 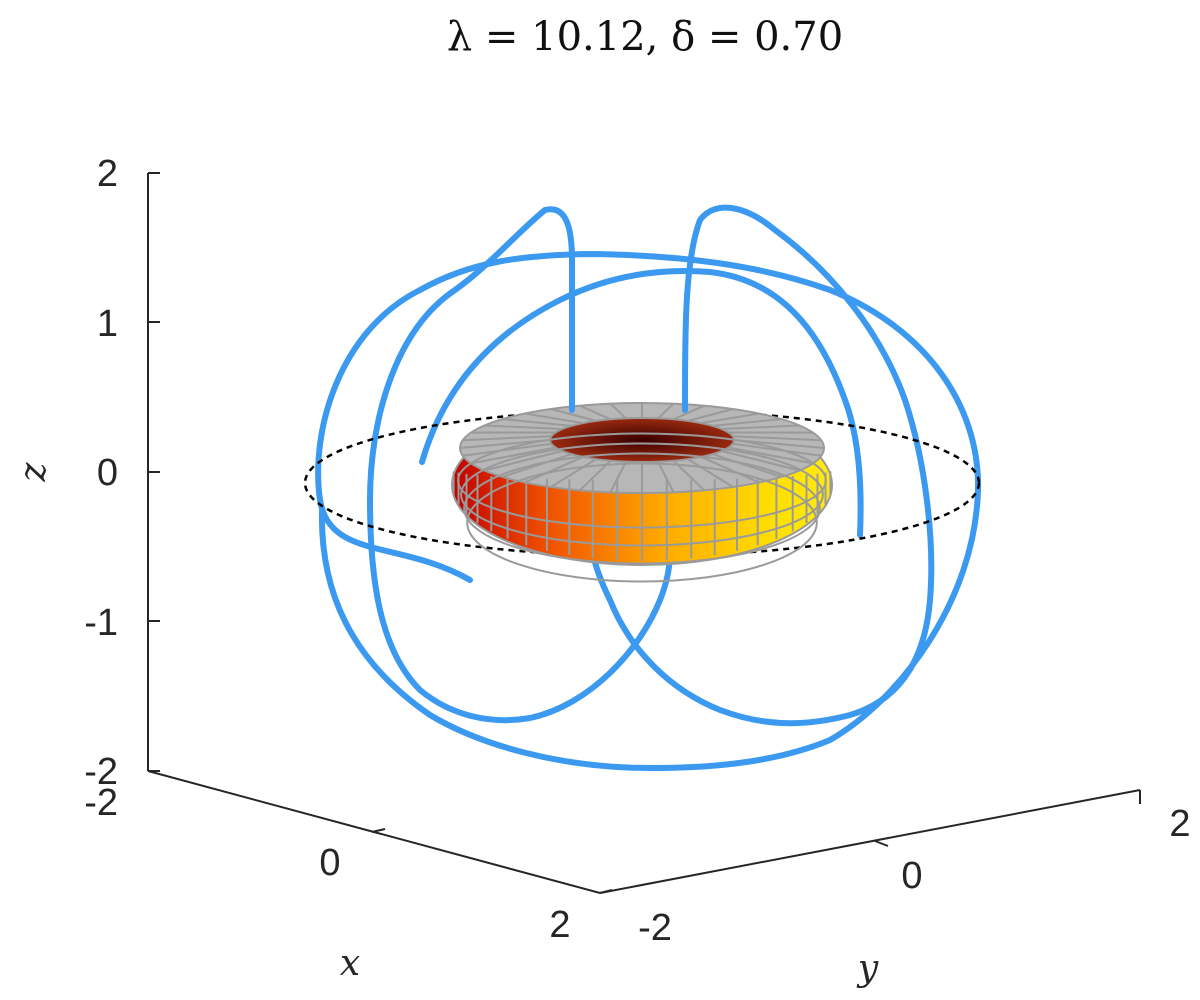 I want to click on z-tick-label: 1, so click(x=107, y=324).